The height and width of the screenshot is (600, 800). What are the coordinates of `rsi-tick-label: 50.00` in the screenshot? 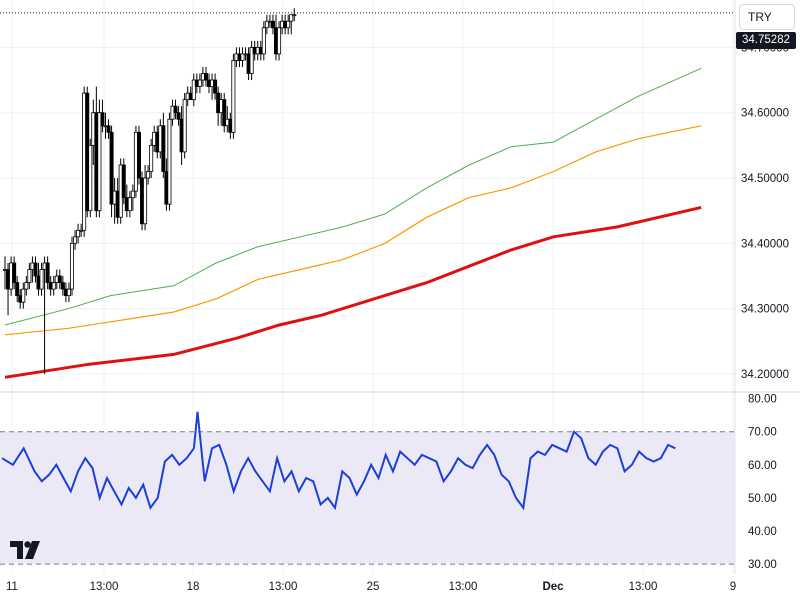 It's located at (762, 499).